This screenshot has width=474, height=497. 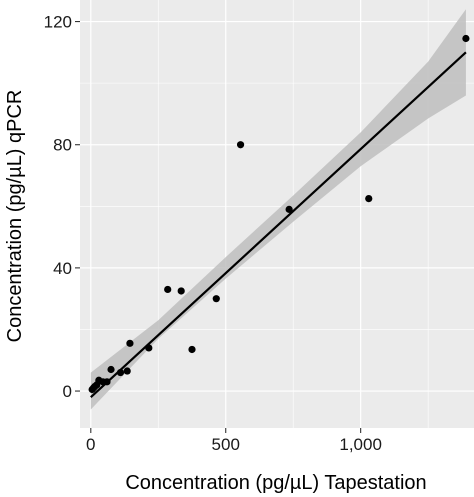 What do you see at coordinates (15, 216) in the screenshot?
I see `y-axis-title: Concentration (pg/µL) qPCR` at bounding box center [15, 216].